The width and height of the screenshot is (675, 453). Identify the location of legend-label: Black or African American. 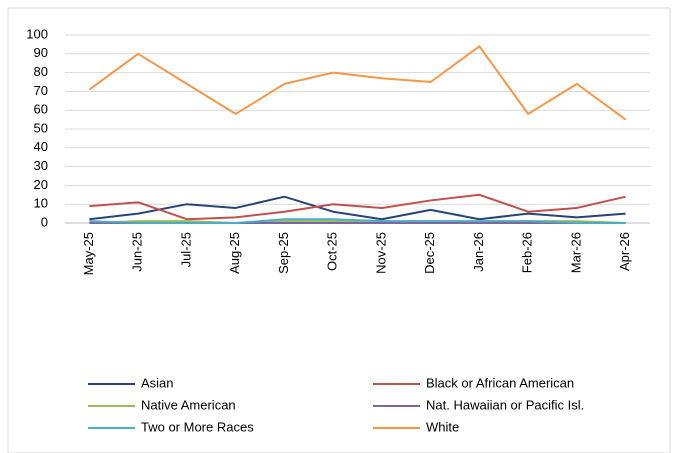
(500, 382).